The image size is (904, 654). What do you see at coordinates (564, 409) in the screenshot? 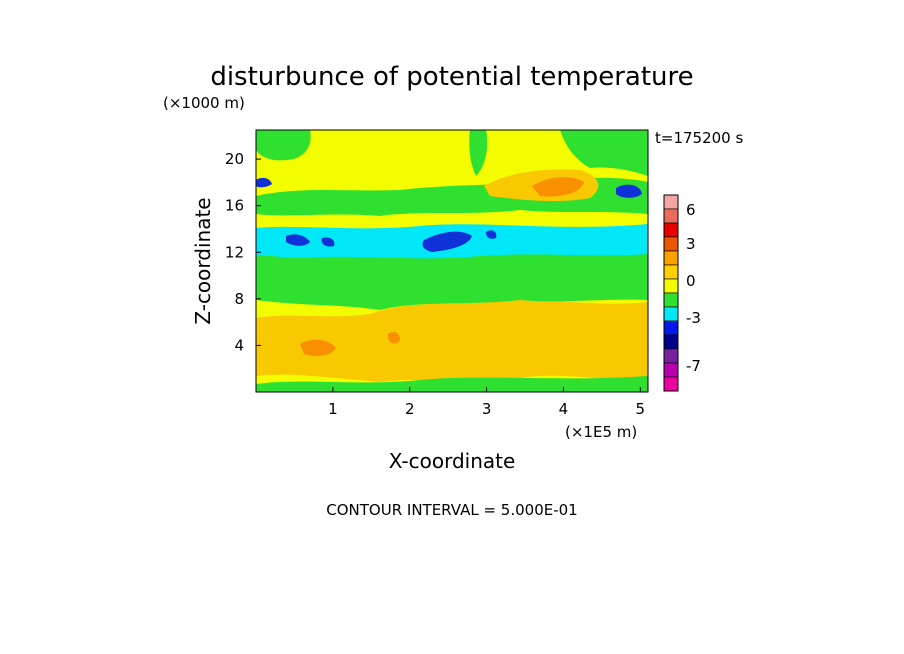
I see `x-tick-label: 4` at bounding box center [564, 409].